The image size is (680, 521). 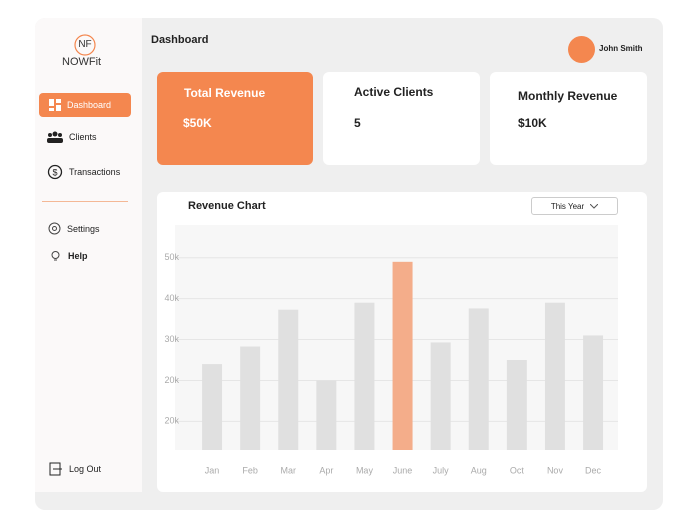 I want to click on card-title: Active Clients, so click(x=394, y=92).